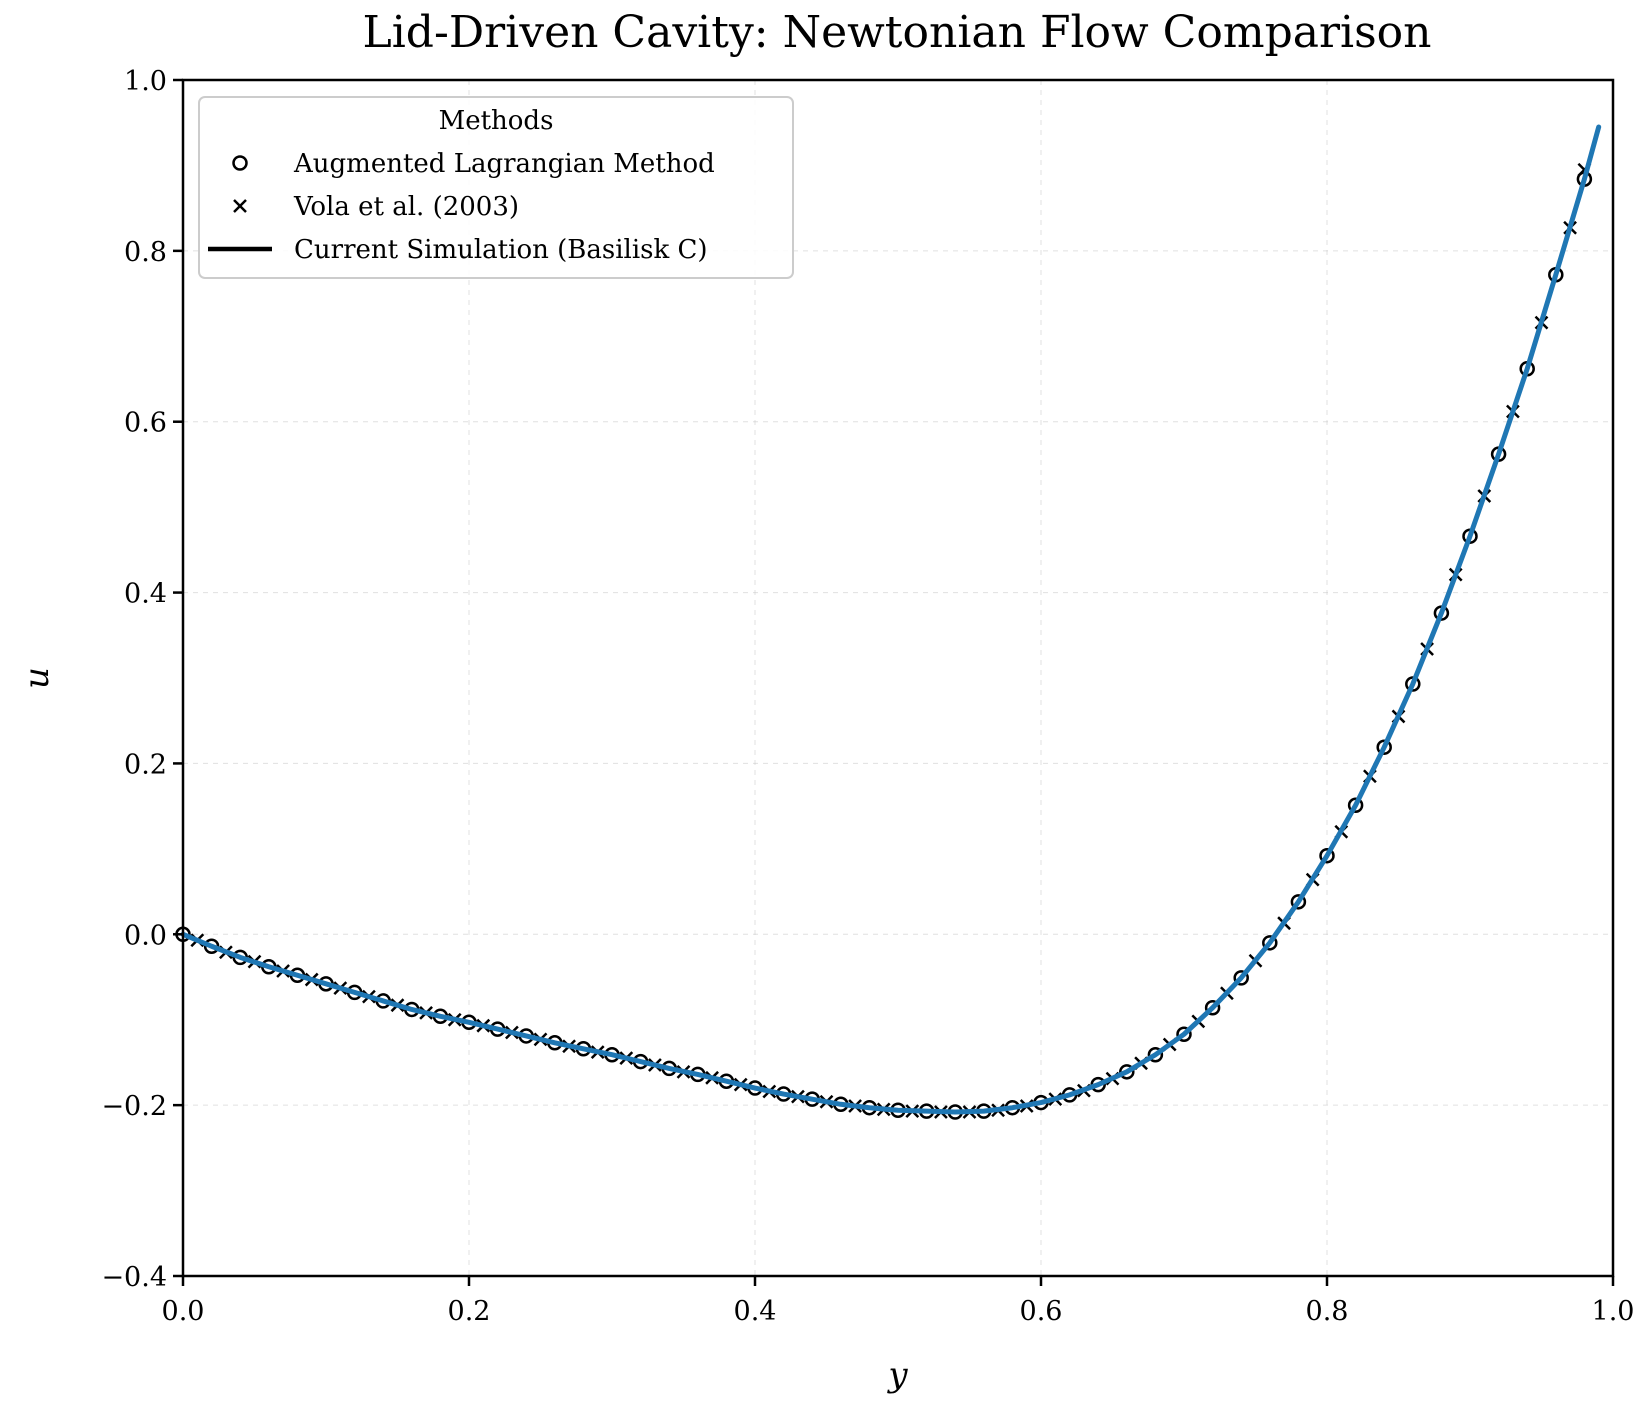 The height and width of the screenshot is (1406, 1646). Describe the element at coordinates (406, 207) in the screenshot. I see `legend-label-vola: Vola et al. (2003)` at that location.